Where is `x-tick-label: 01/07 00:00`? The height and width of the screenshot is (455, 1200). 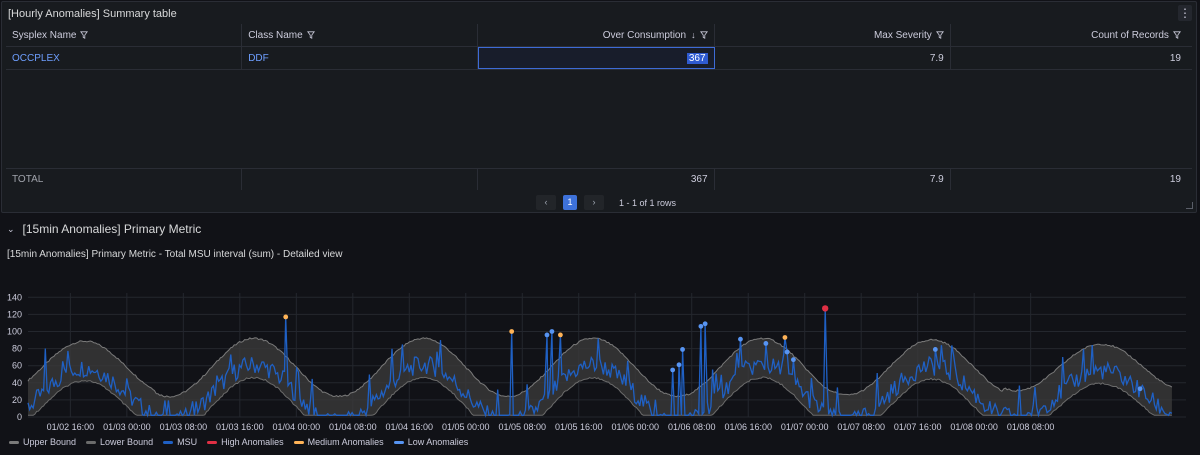
x-tick-label: 01/07 00:00 is located at coordinates (805, 427).